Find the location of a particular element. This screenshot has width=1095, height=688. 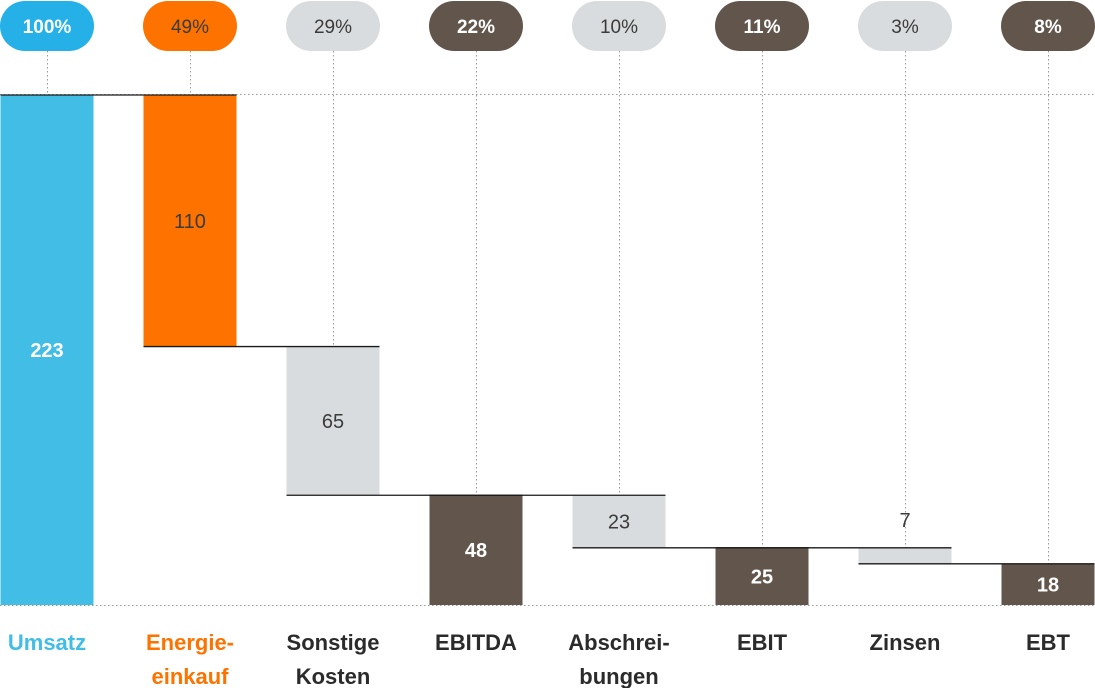

data-label: 25 is located at coordinates (762, 577).